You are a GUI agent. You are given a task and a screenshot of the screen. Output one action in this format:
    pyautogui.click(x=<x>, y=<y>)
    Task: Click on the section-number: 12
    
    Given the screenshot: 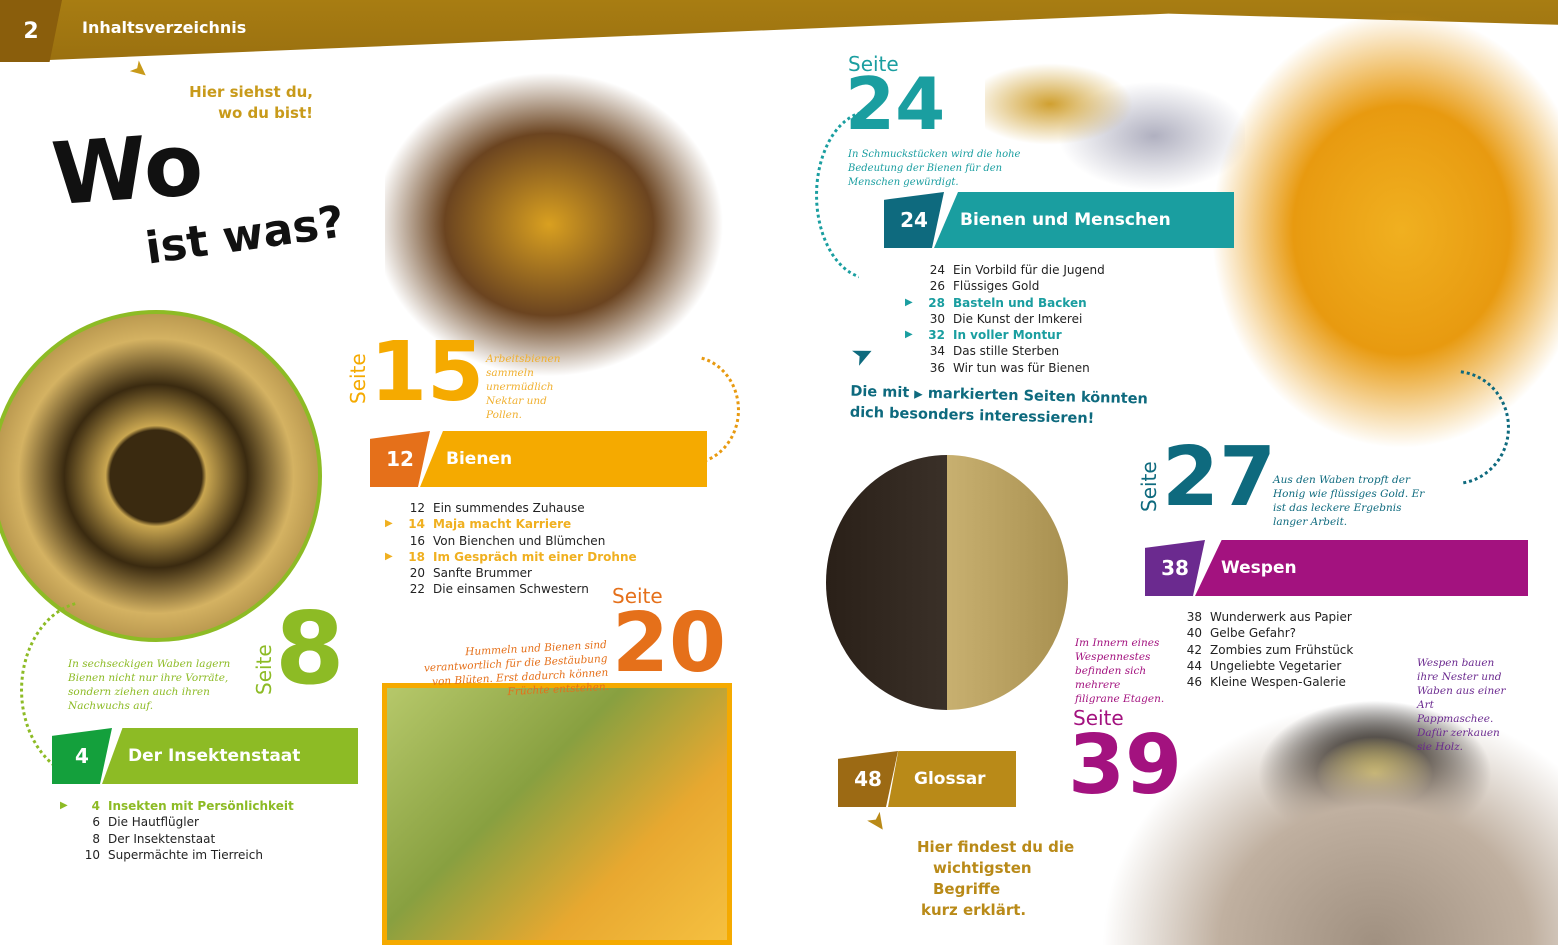 What is the action you would take?
    pyautogui.click(x=400, y=459)
    